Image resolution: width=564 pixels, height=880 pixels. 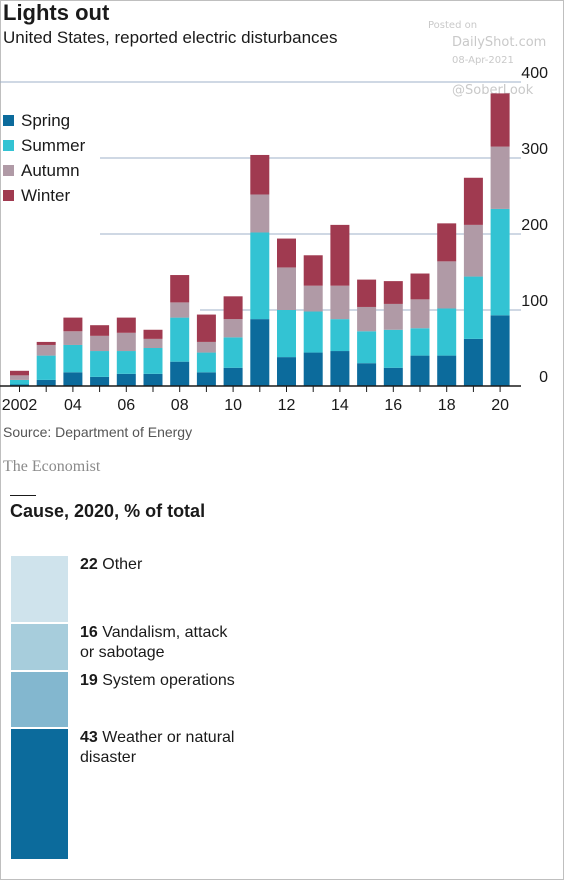 I want to click on bar-winter-2002, so click(x=19, y=373).